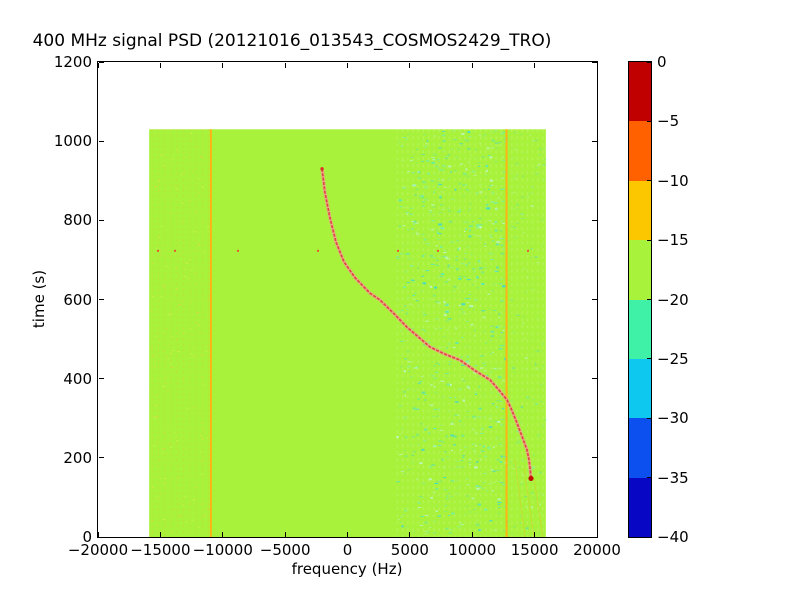 The width and height of the screenshot is (800, 600). I want to click on x-tick-mark, so click(223, 534).